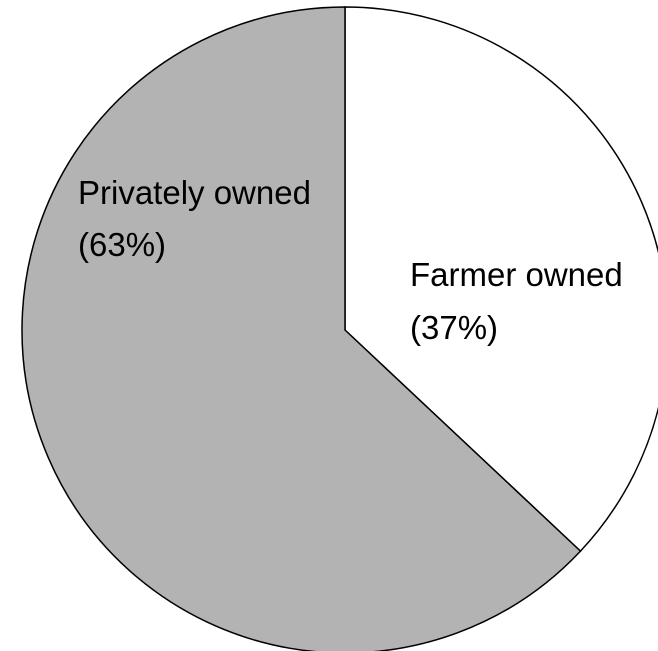 This screenshot has height=651, width=658. Describe the element at coordinates (454, 327) in the screenshot. I see `slice-pct-farmer-owned: (37%)` at that location.